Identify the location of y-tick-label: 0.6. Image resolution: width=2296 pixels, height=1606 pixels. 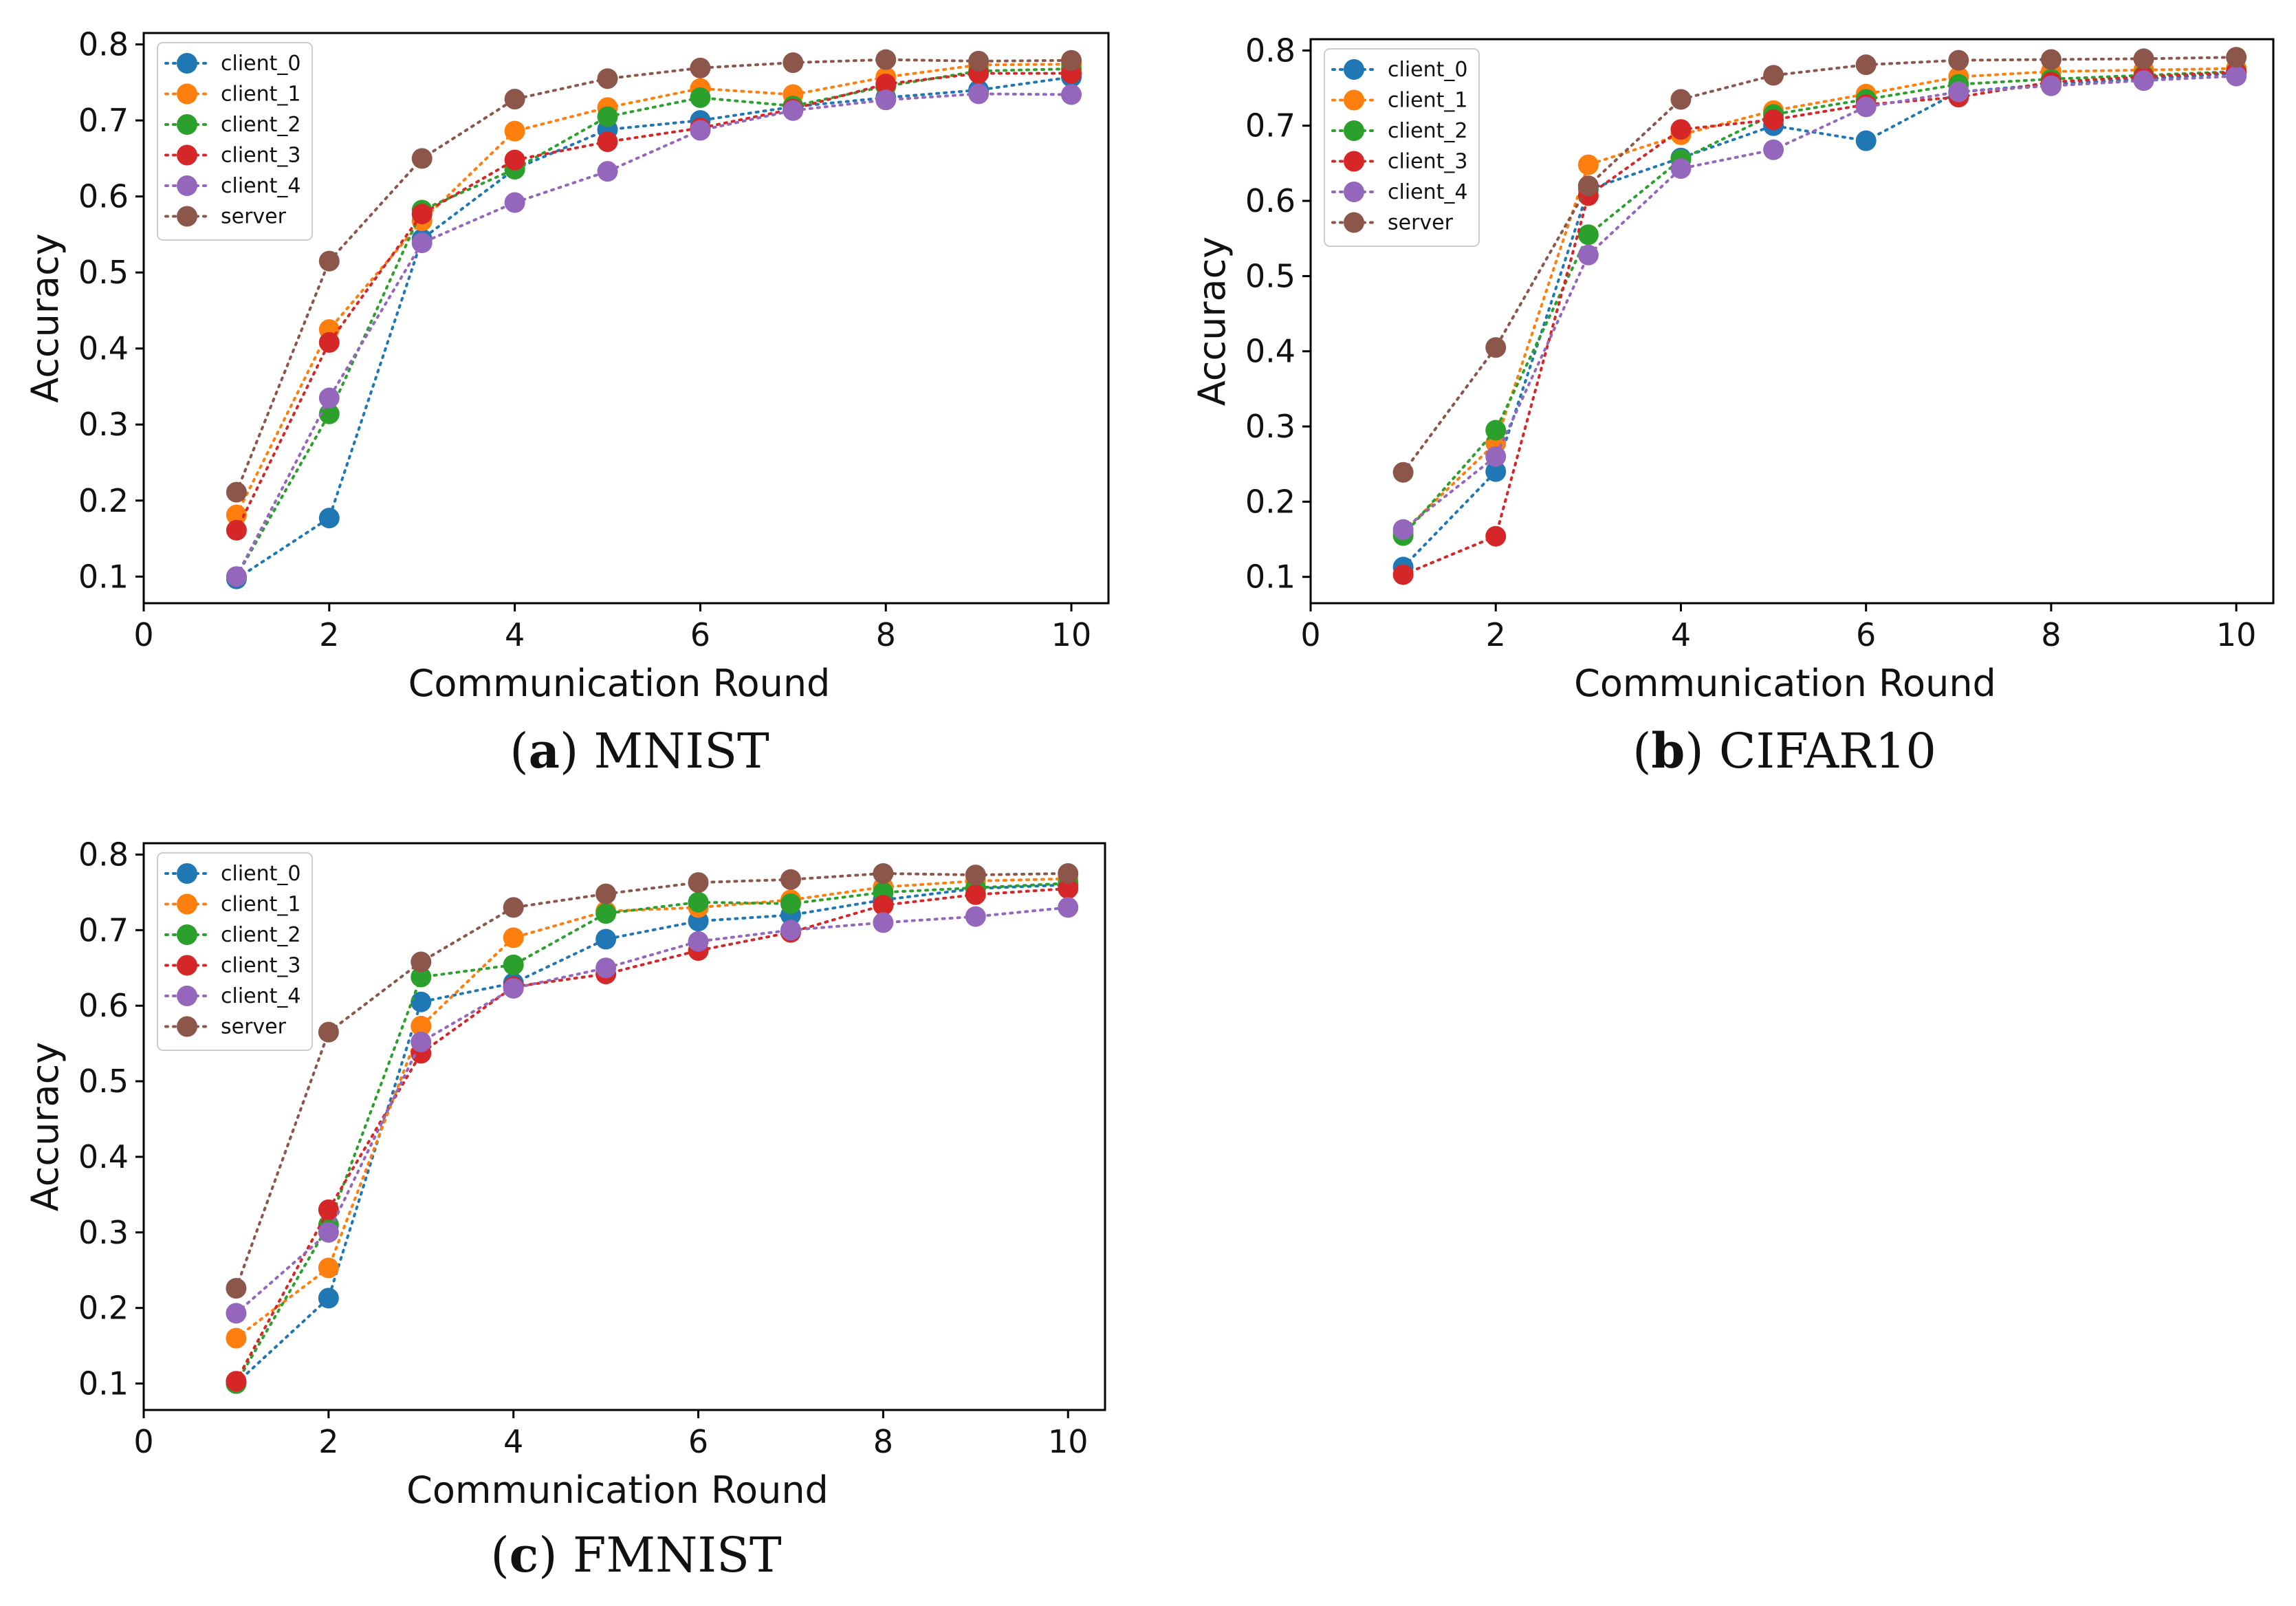
(104, 1005).